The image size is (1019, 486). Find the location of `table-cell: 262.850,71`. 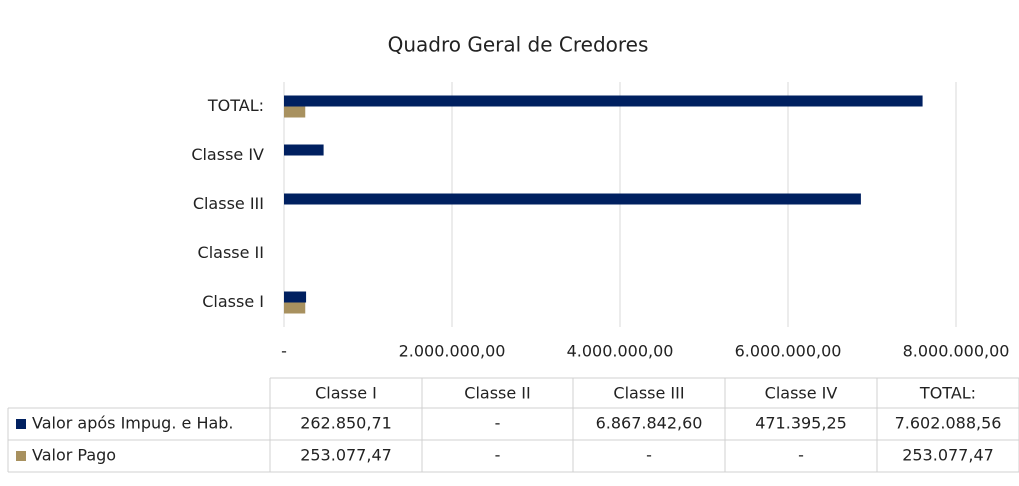

table-cell: 262.850,71 is located at coordinates (346, 423).